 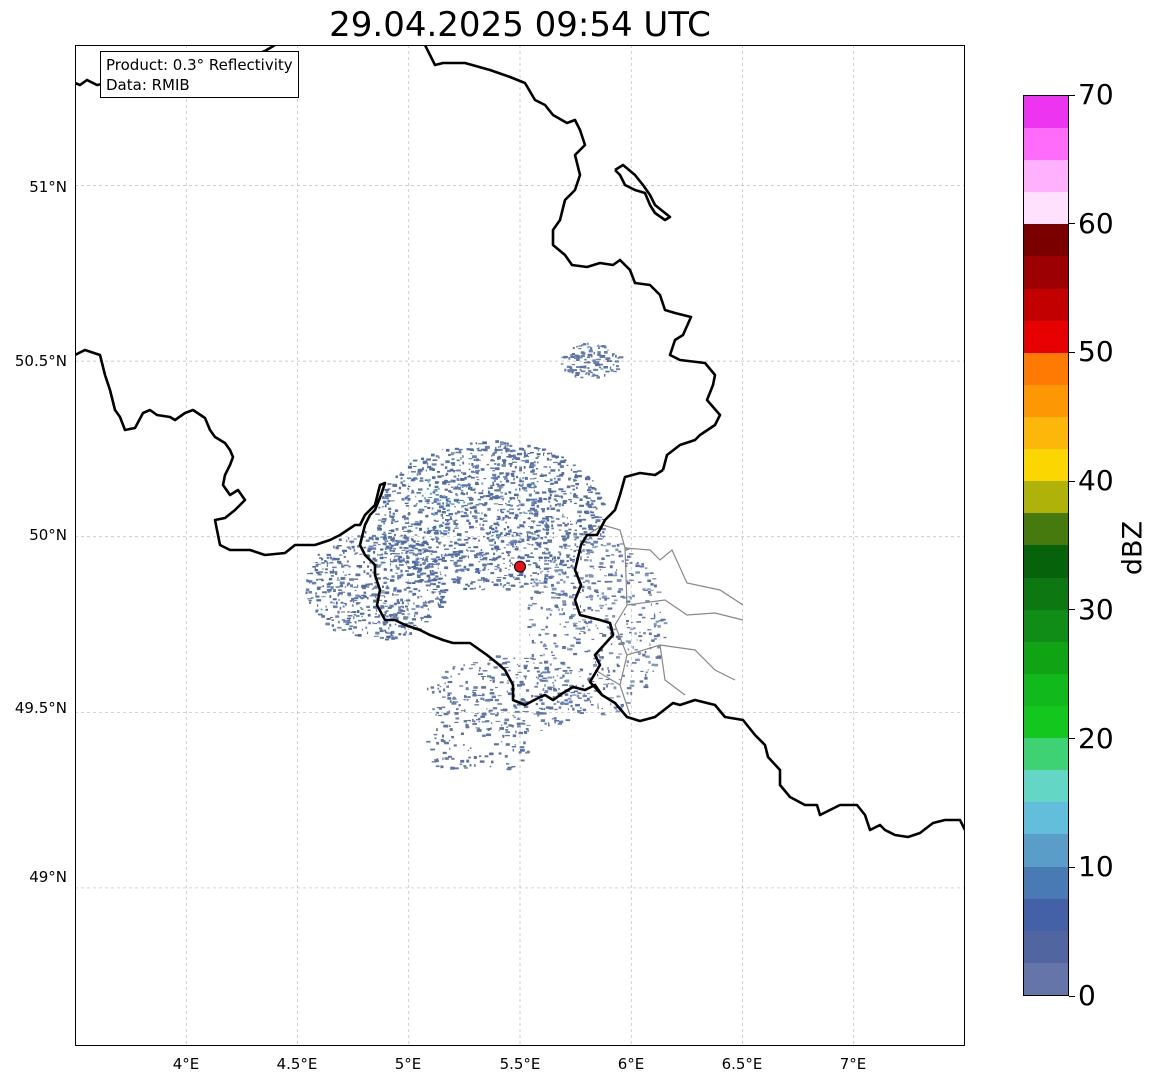 What do you see at coordinates (1072, 996) in the screenshot?
I see `colorbar-tick` at bounding box center [1072, 996].